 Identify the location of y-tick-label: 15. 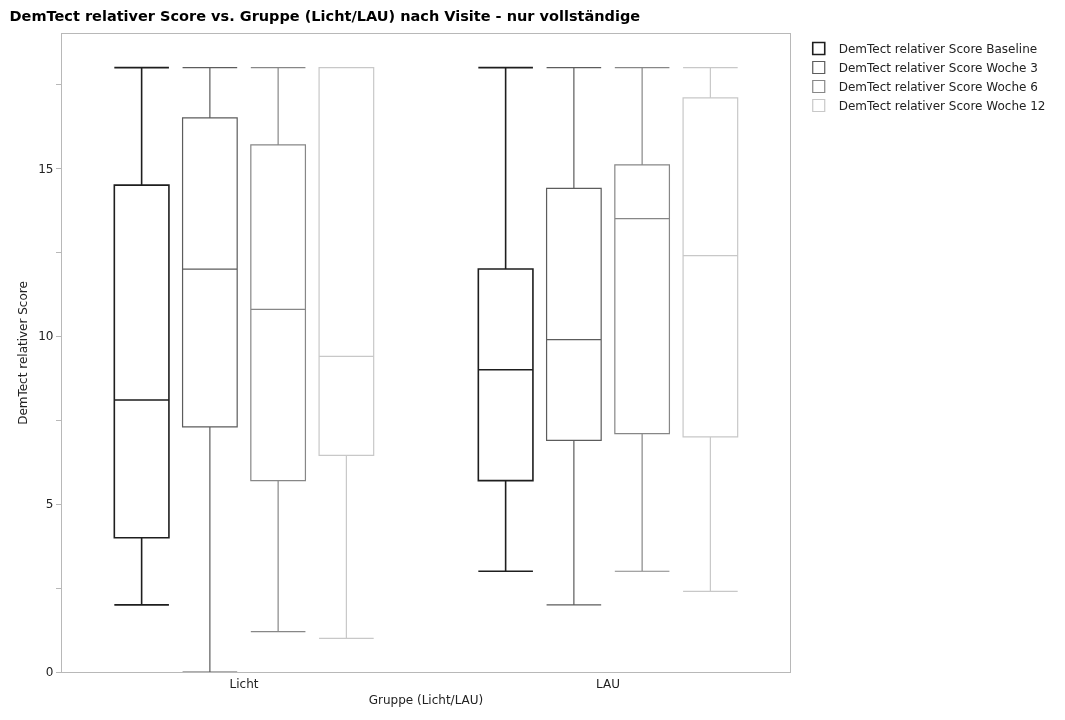
(46, 168).